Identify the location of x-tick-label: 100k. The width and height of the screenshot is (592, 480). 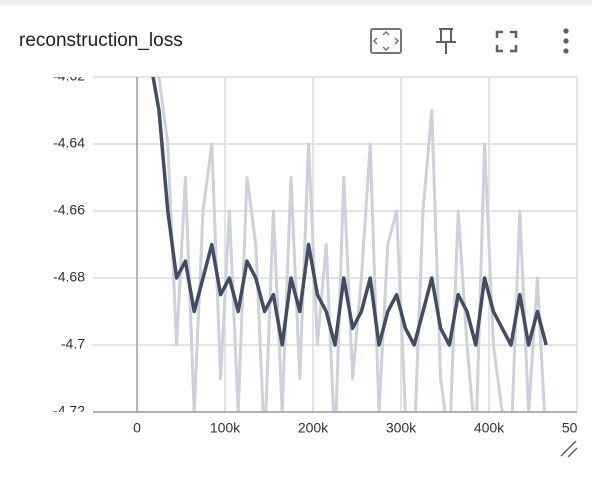
(225, 428).